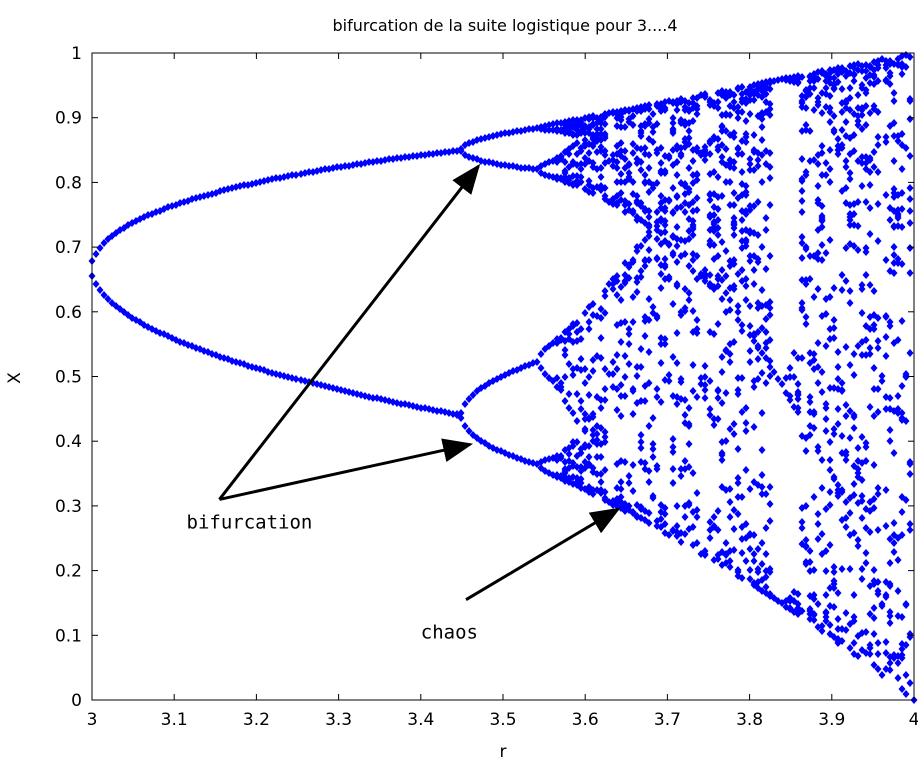  I want to click on y-tick-label: 0.1, so click(68, 636).